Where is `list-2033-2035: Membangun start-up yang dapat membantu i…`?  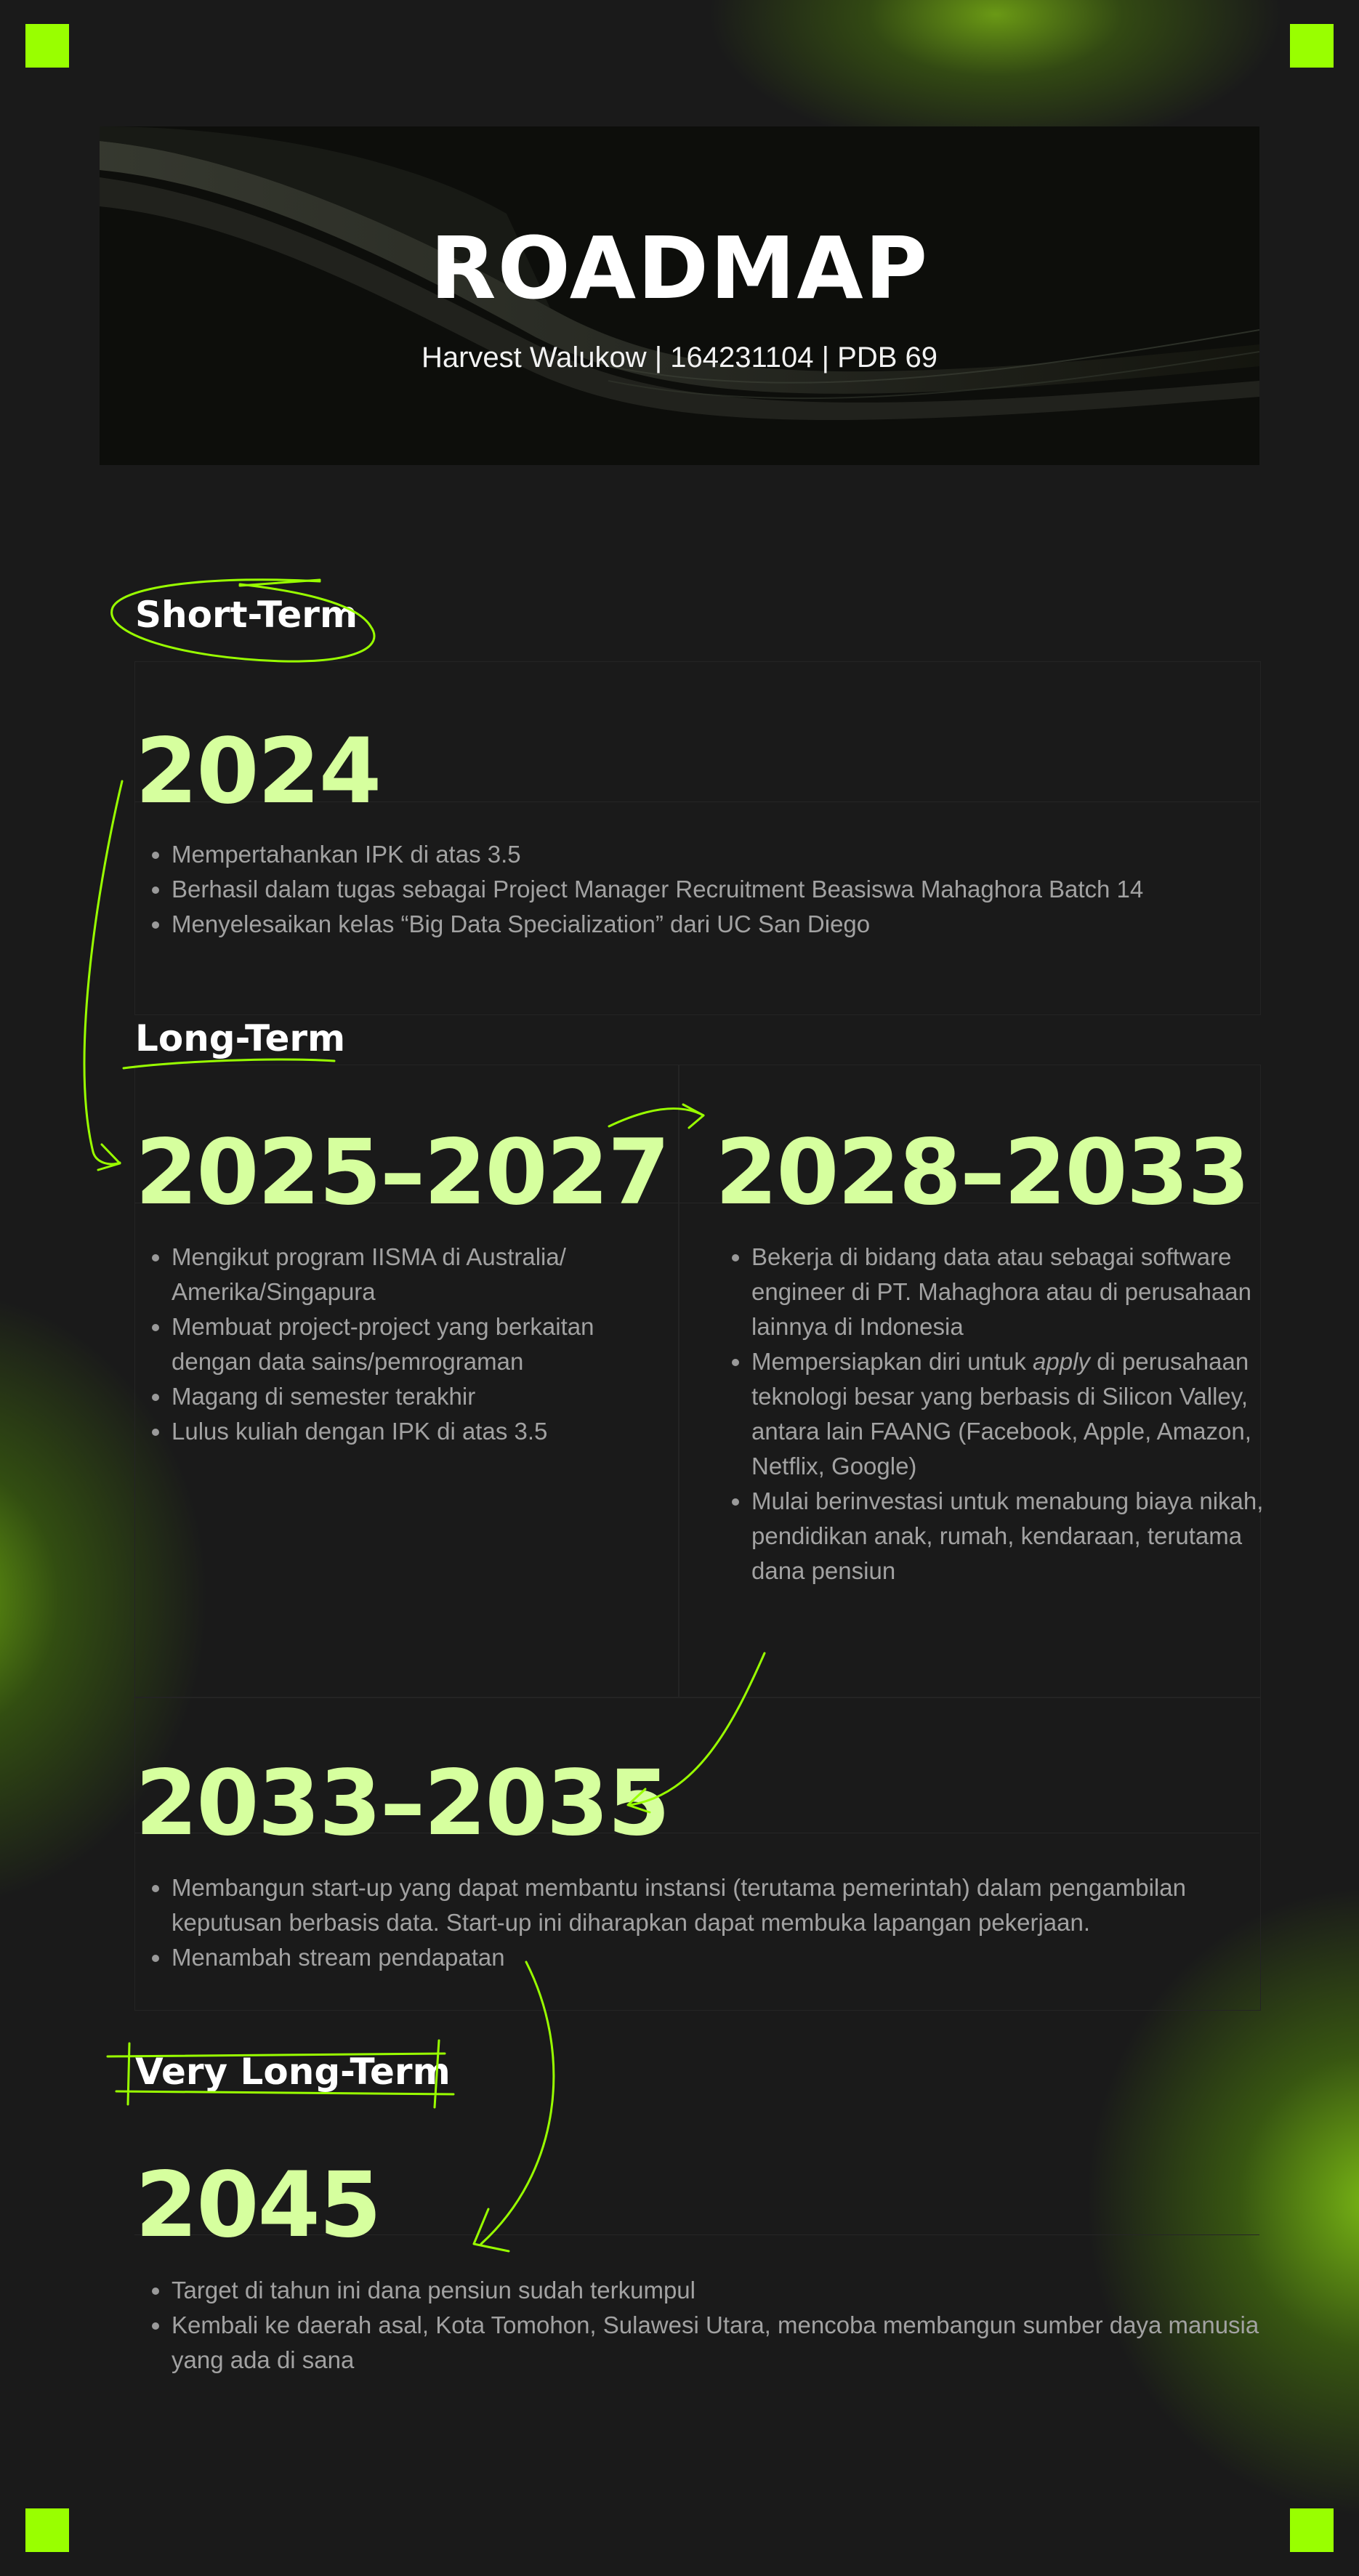
list-2033-2035: Membangun start-up yang dapat membantu i… is located at coordinates (707, 1923).